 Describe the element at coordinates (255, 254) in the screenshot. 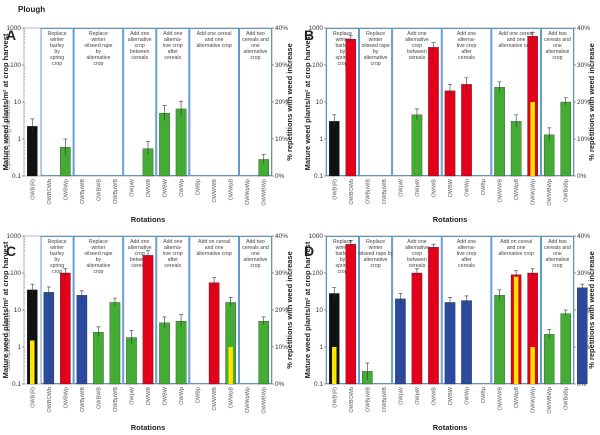

I see `rotation-group-label: Add two cereals and one alternative crop` at that location.